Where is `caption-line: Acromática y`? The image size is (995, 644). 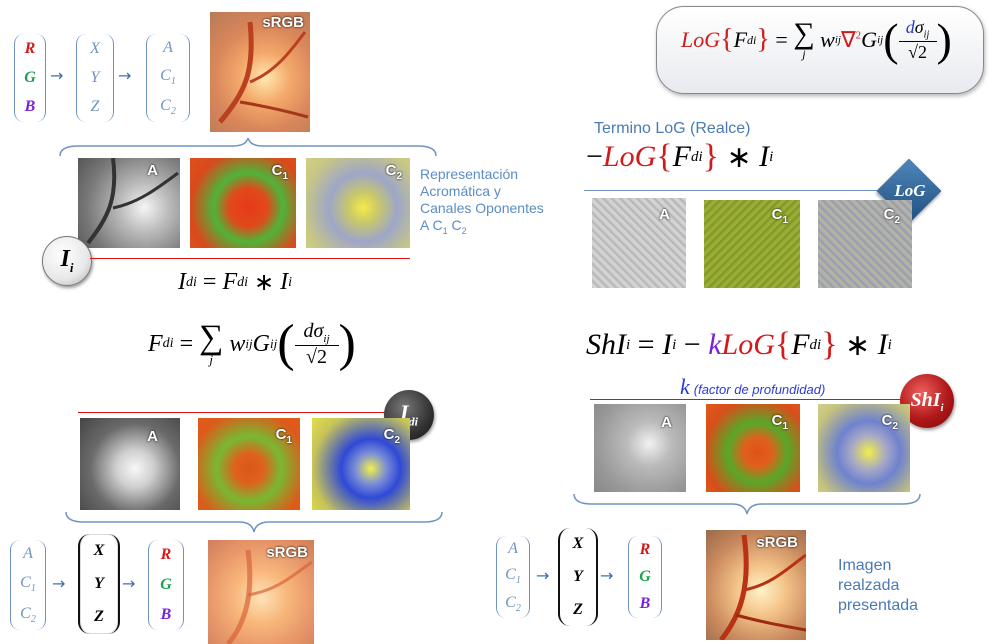 caption-line: Acromática y is located at coordinates (460, 191).